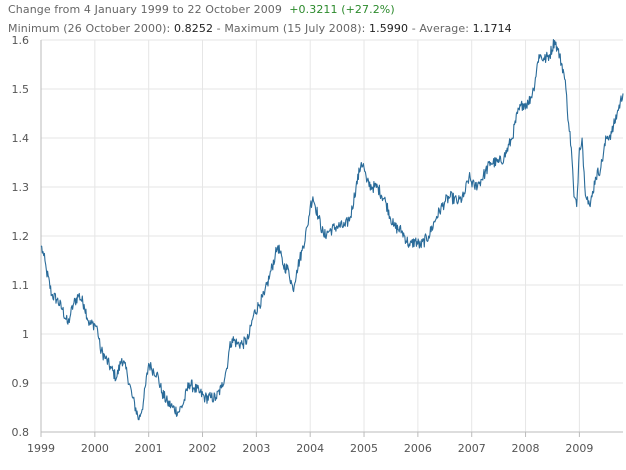 This screenshot has width=626, height=470. What do you see at coordinates (579, 448) in the screenshot?
I see `x-tick-label: 2009` at bounding box center [579, 448].